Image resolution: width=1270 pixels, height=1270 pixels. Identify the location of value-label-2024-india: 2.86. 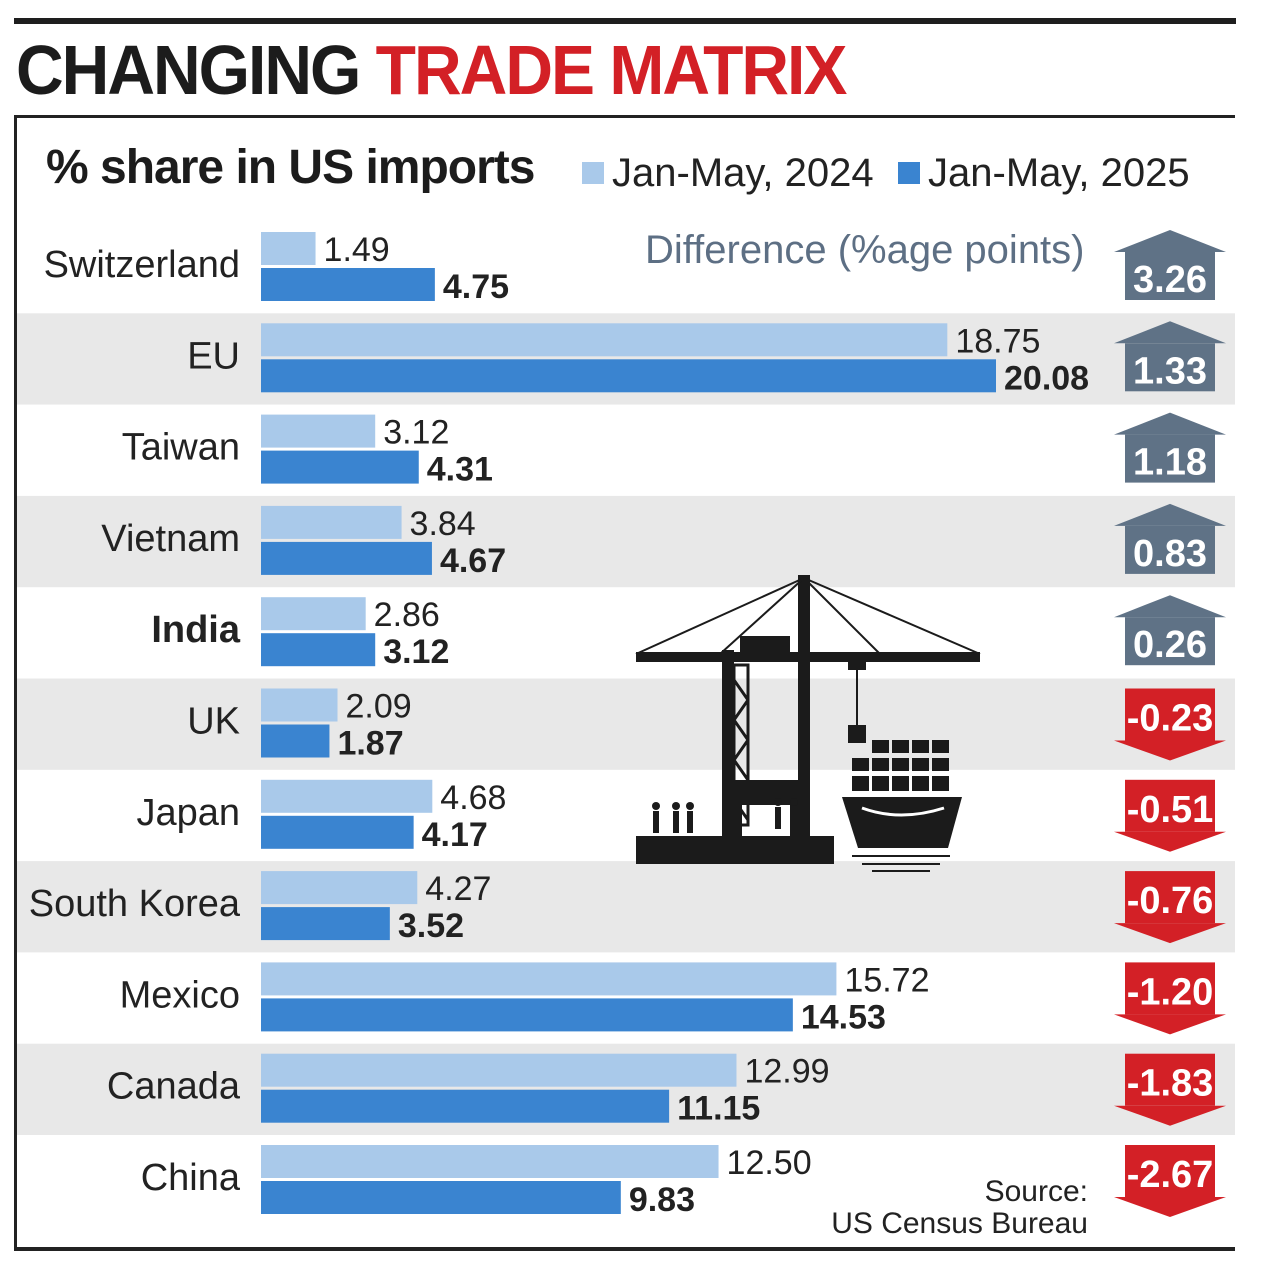
(407, 615).